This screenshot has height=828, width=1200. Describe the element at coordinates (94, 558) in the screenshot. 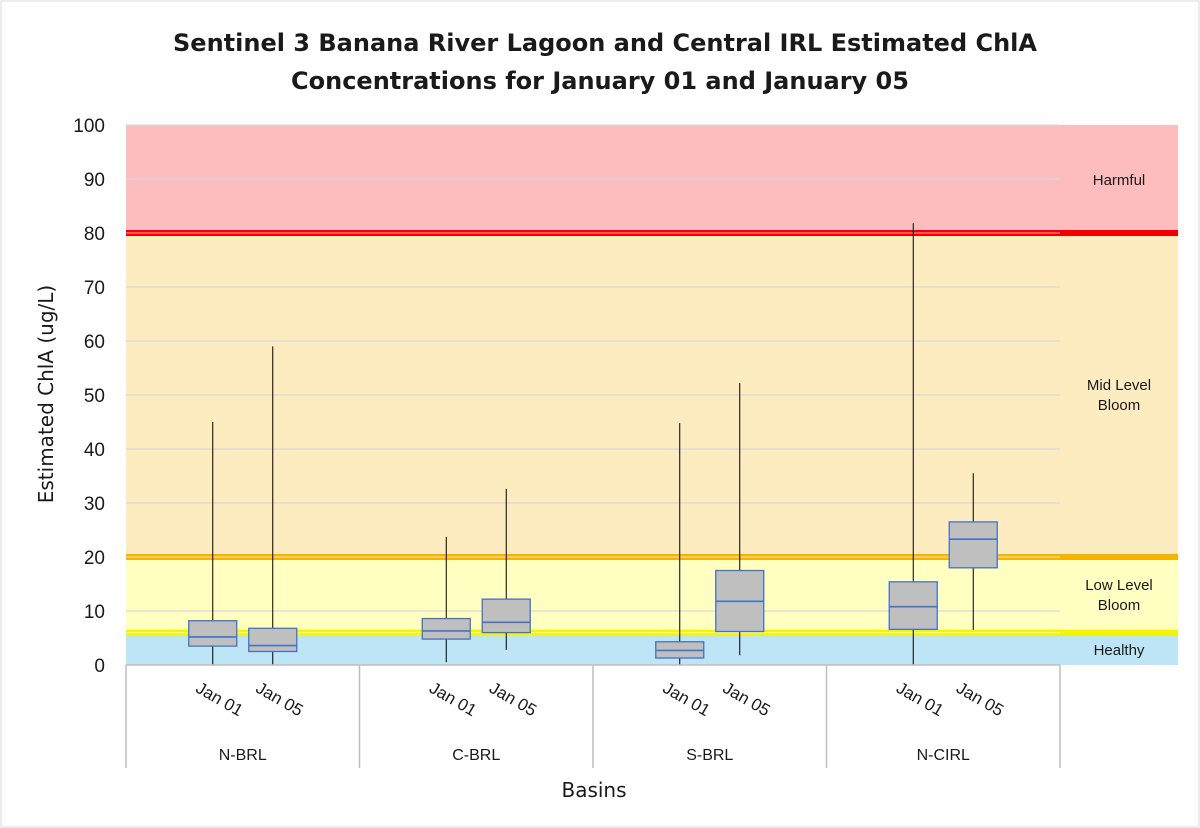

I see `y-tick-label-2: 20` at that location.